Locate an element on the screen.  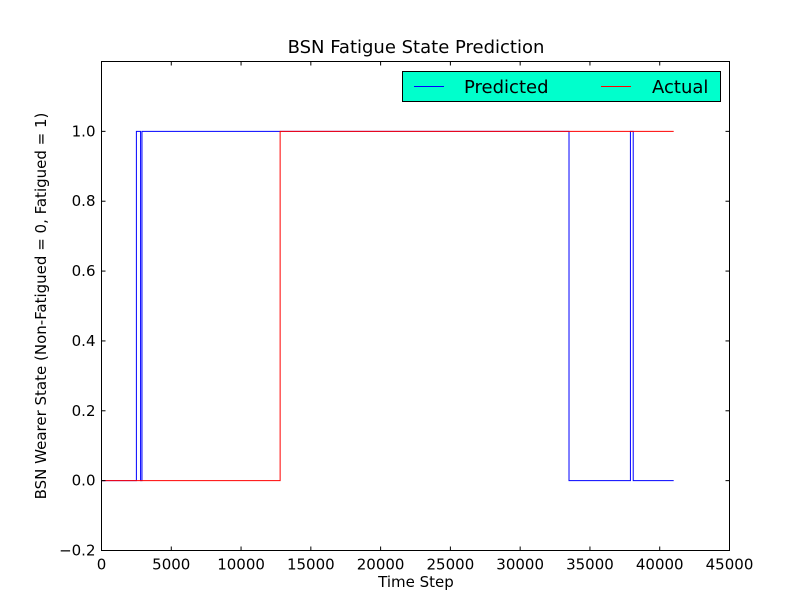
x-axis-label: Time Step is located at coordinates (415, 582).